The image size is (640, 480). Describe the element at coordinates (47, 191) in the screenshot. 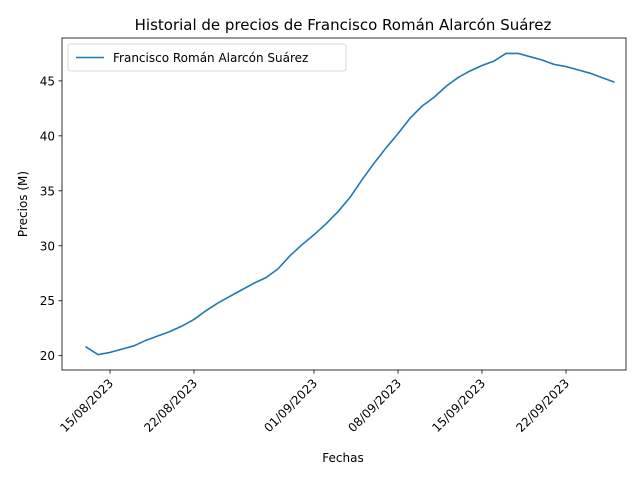

I see `y-tick-label-3: 35` at that location.